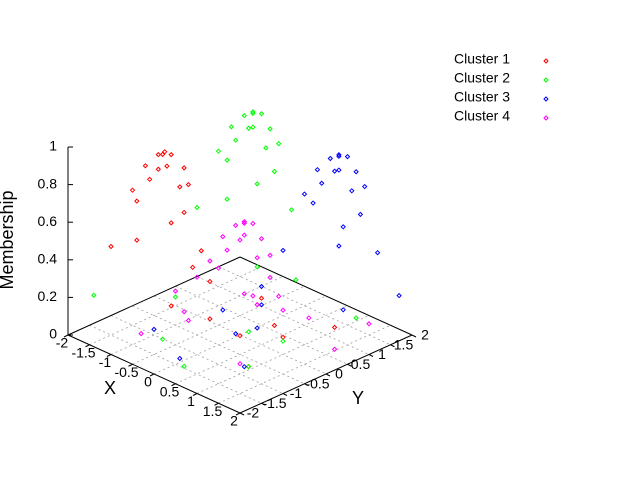 This screenshot has width=640, height=480. I want to click on y-tick-label: 1, so click(382, 354).